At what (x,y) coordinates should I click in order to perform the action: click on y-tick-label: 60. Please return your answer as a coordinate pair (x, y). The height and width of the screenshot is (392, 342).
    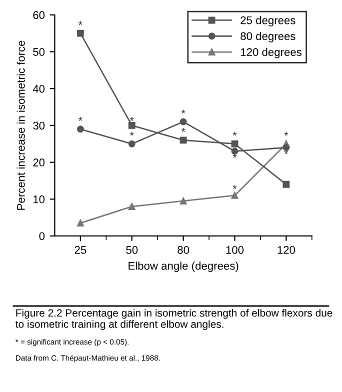
    Looking at the image, I should click on (39, 15).